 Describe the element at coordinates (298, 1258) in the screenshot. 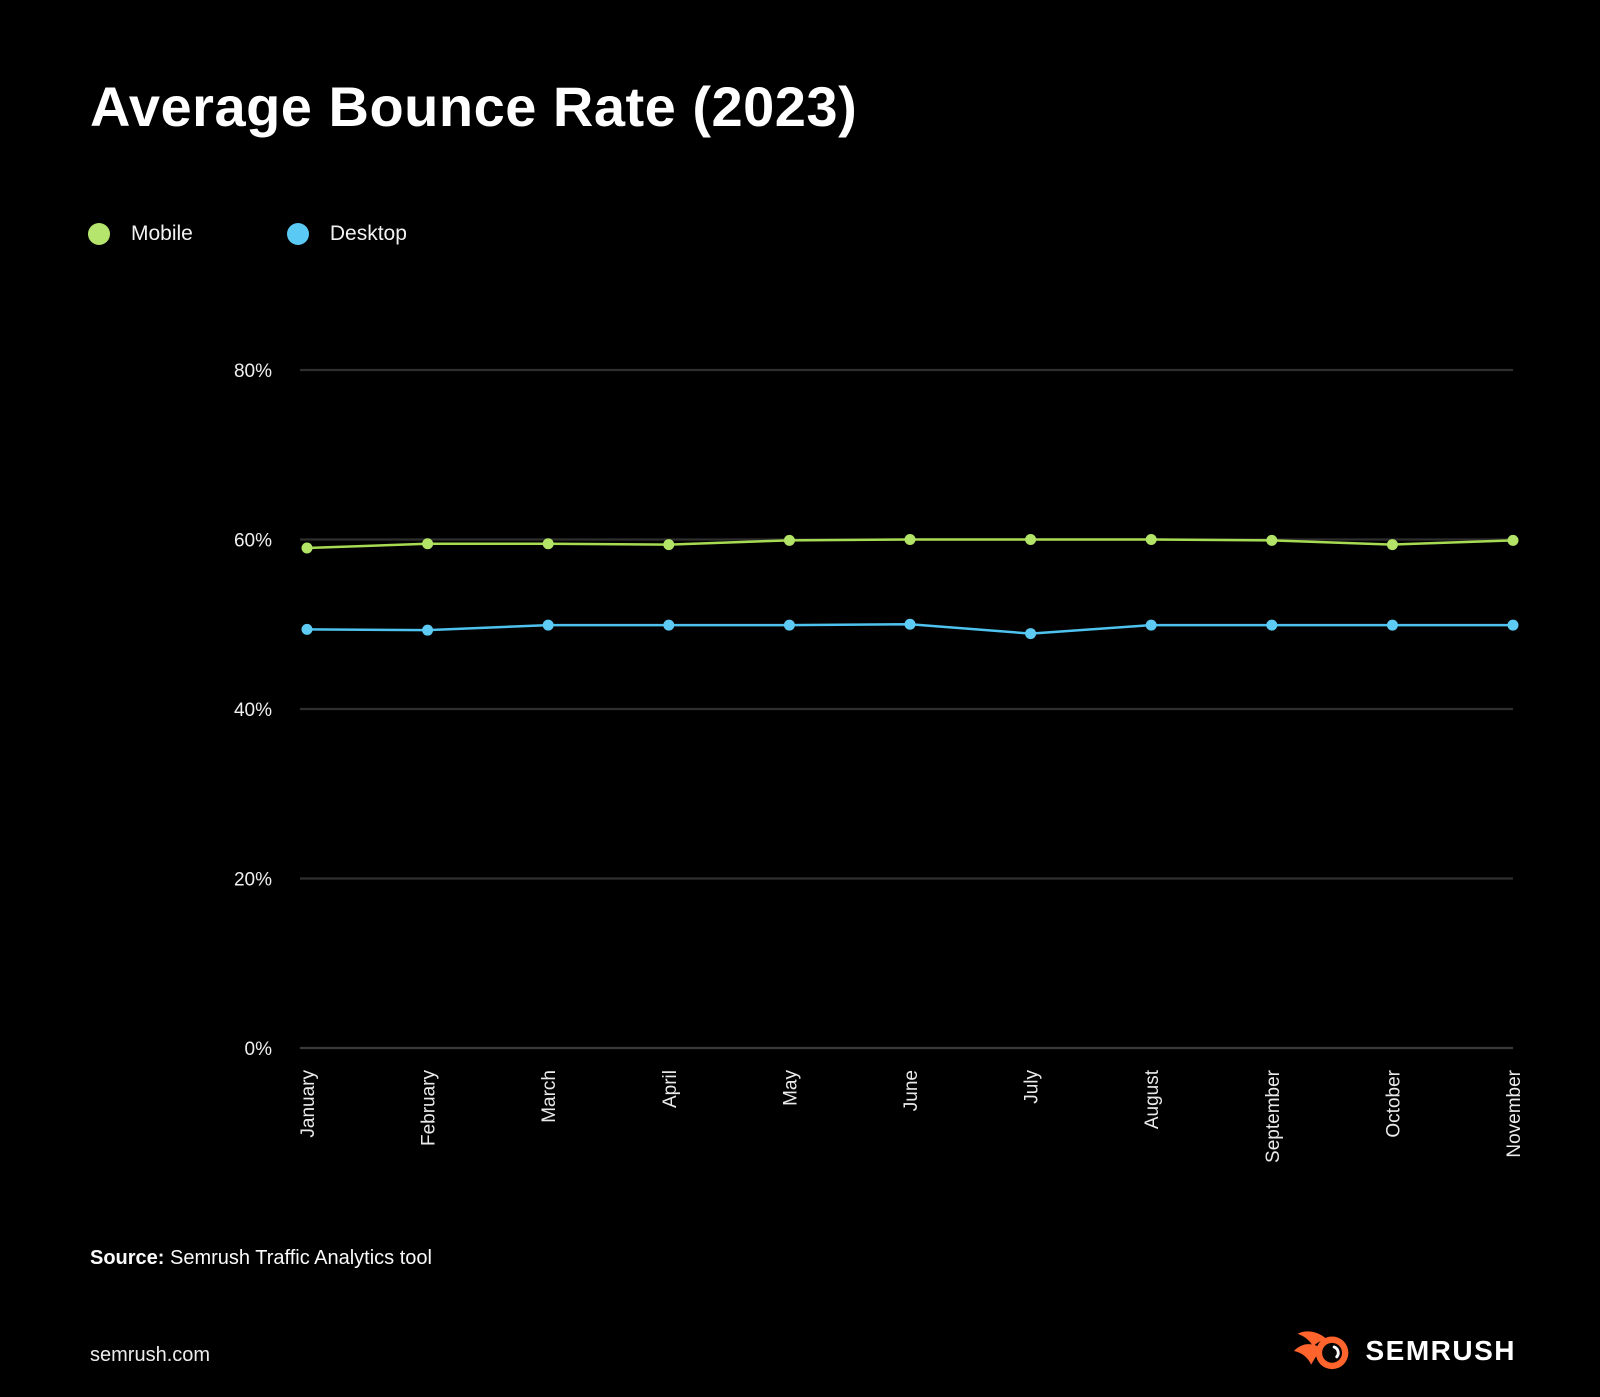

I see `source-text: Semrush Traffic Analytics tool` at that location.